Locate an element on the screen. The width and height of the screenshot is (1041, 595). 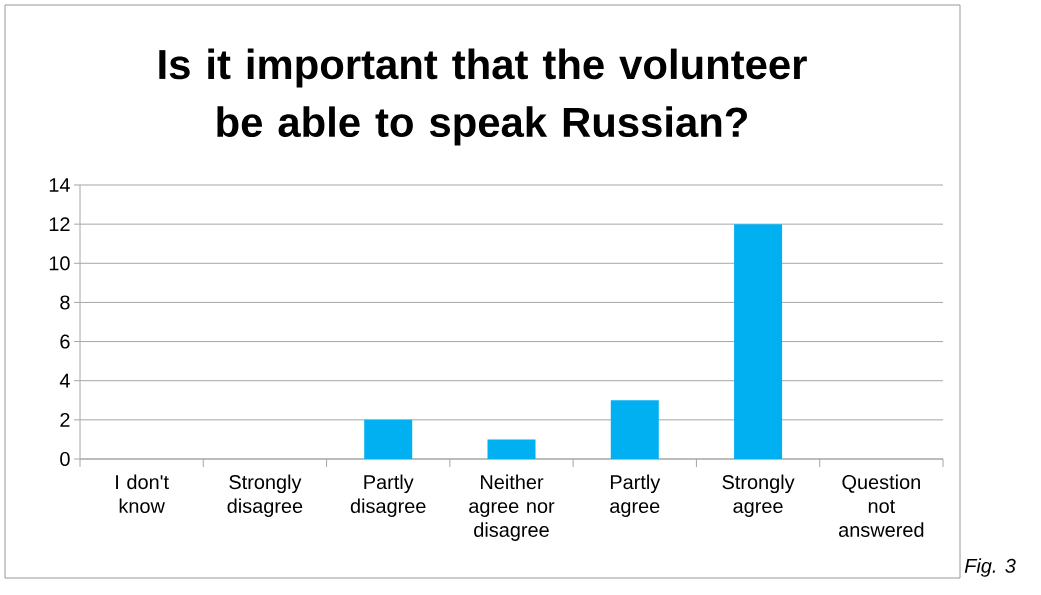
y-tick-label: 14 is located at coordinates (59, 185).